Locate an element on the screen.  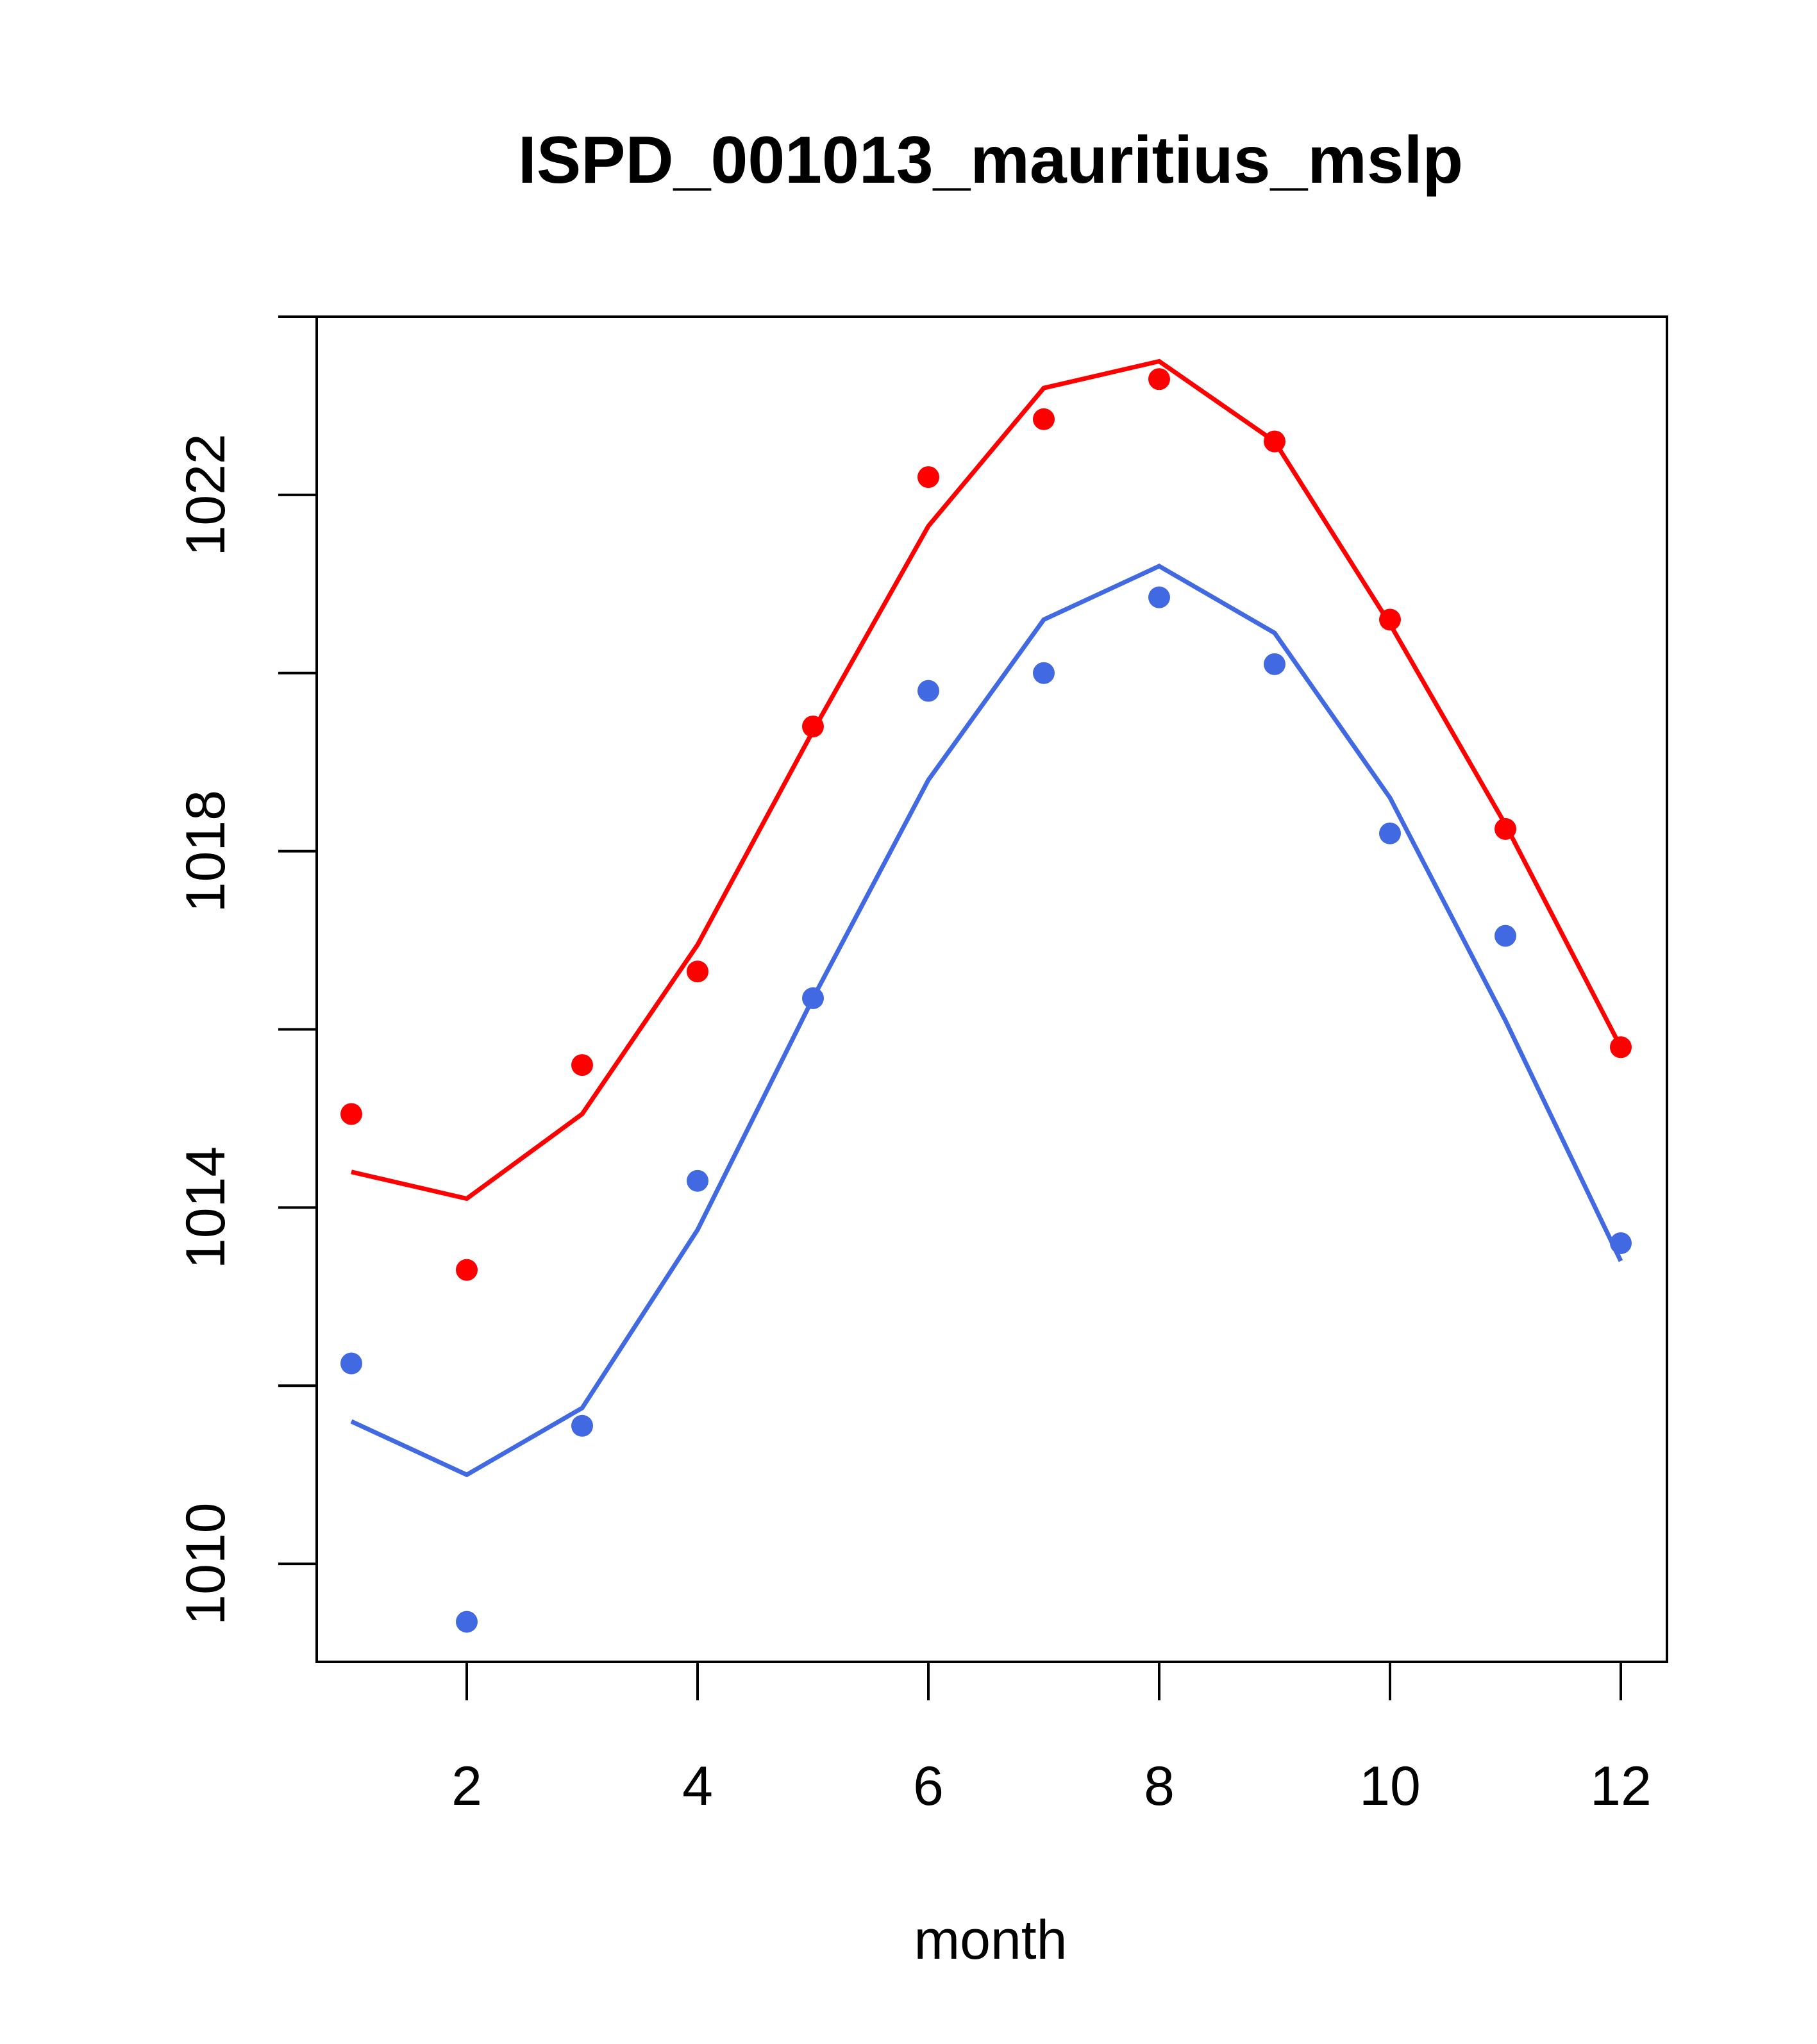
chart-title: ISPD_001013_mauritius_mslp is located at coordinates (991, 160).